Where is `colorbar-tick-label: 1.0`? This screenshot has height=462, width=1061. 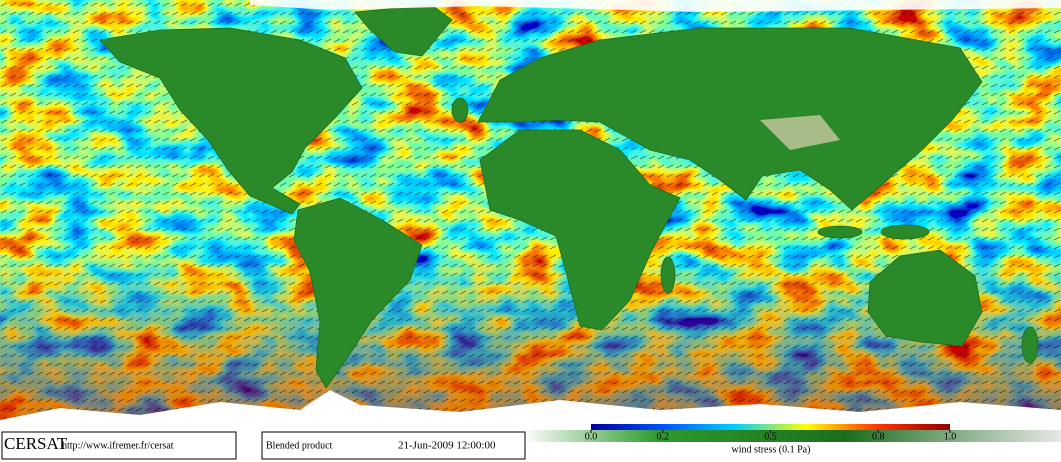
colorbar-tick-label: 1.0 is located at coordinates (950, 436).